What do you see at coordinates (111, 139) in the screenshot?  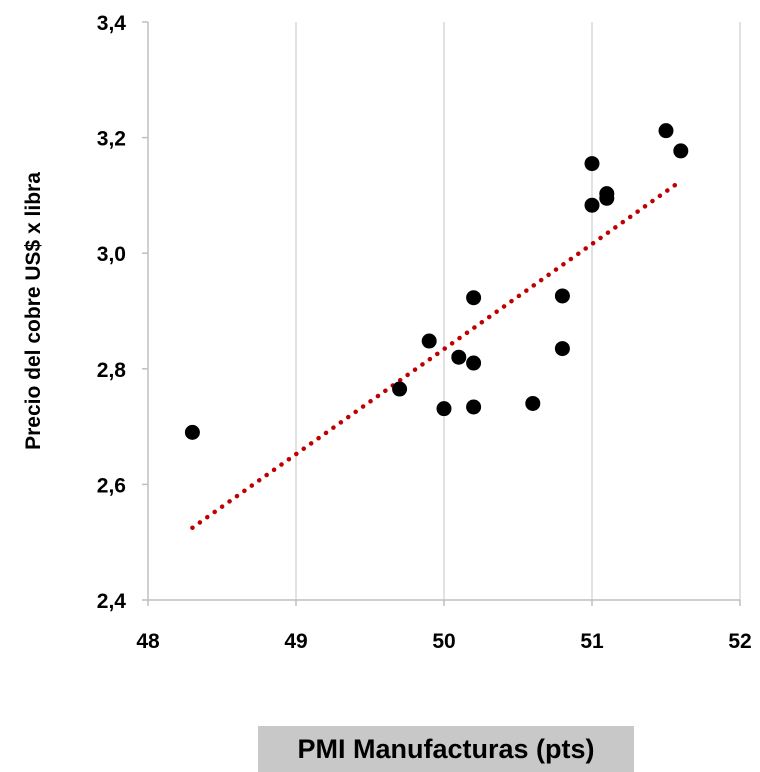 I see `y-tick-label: 3,2` at bounding box center [111, 139].